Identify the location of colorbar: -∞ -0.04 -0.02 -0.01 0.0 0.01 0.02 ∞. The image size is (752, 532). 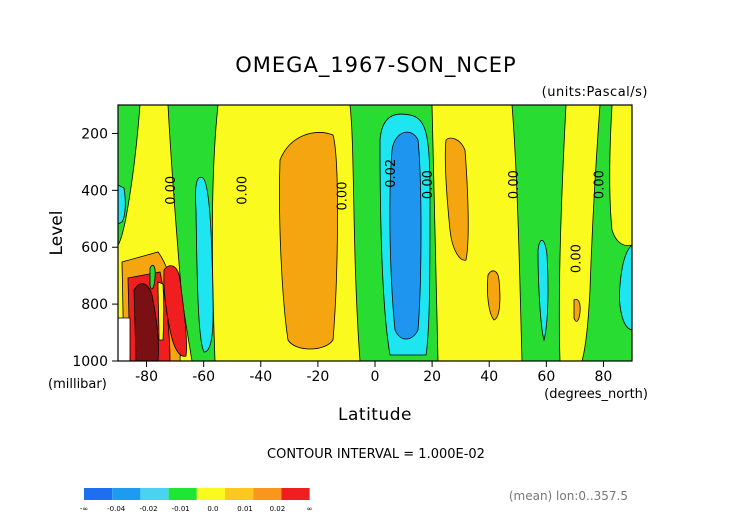
(196, 500).